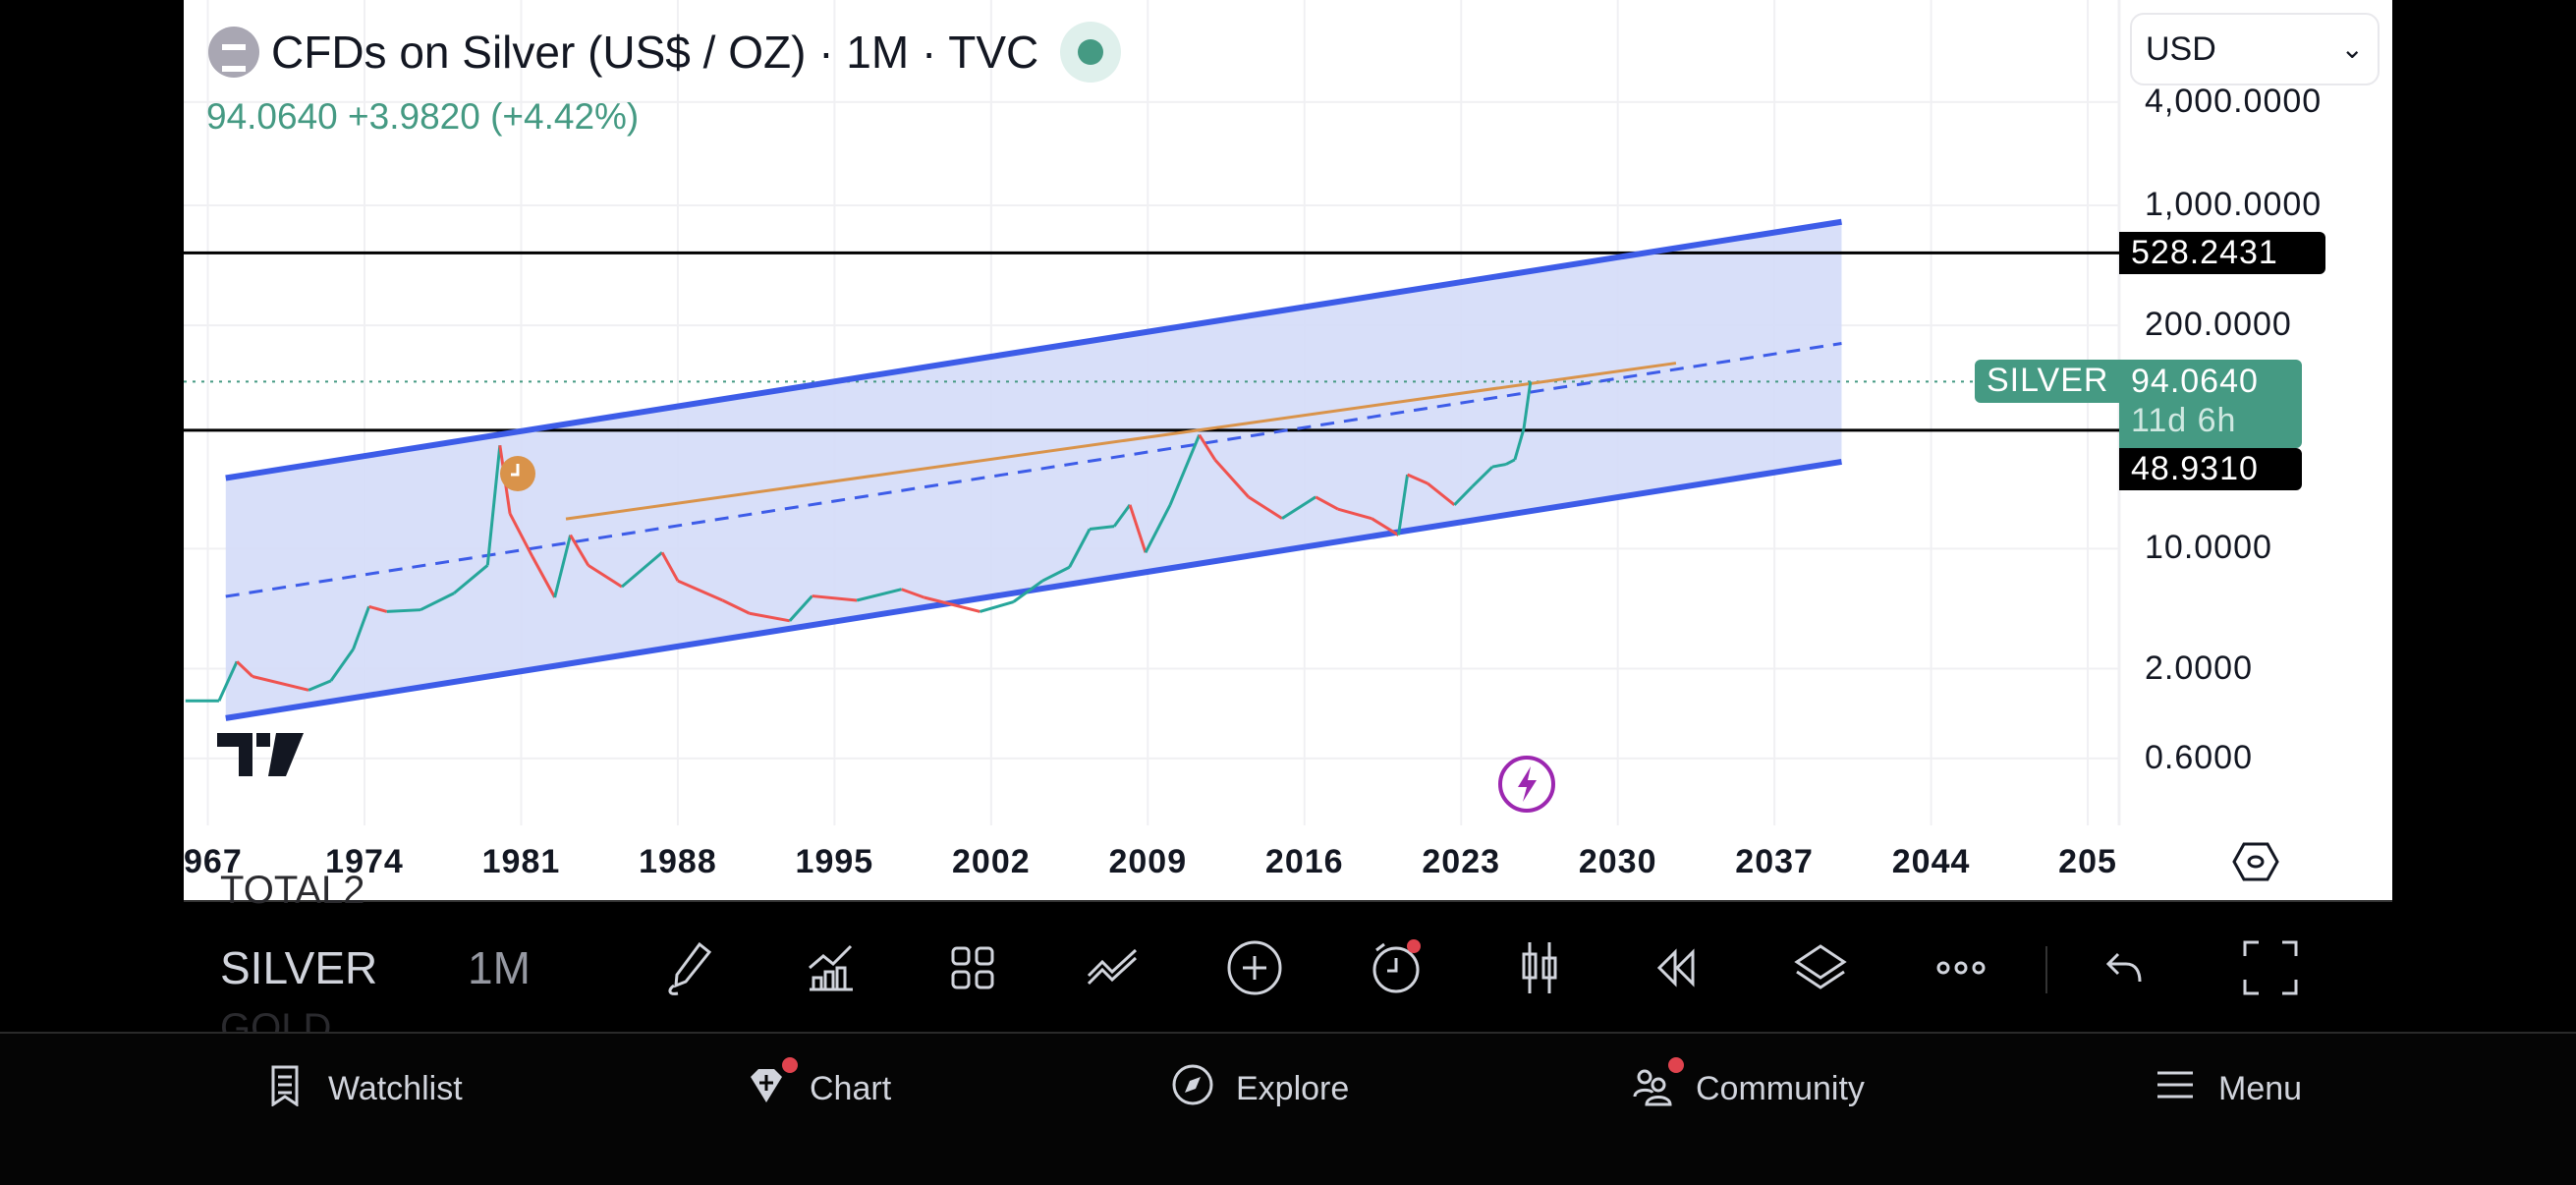 Image resolution: width=2576 pixels, height=1185 pixels. What do you see at coordinates (1961, 968) in the screenshot?
I see `more-icon` at bounding box center [1961, 968].